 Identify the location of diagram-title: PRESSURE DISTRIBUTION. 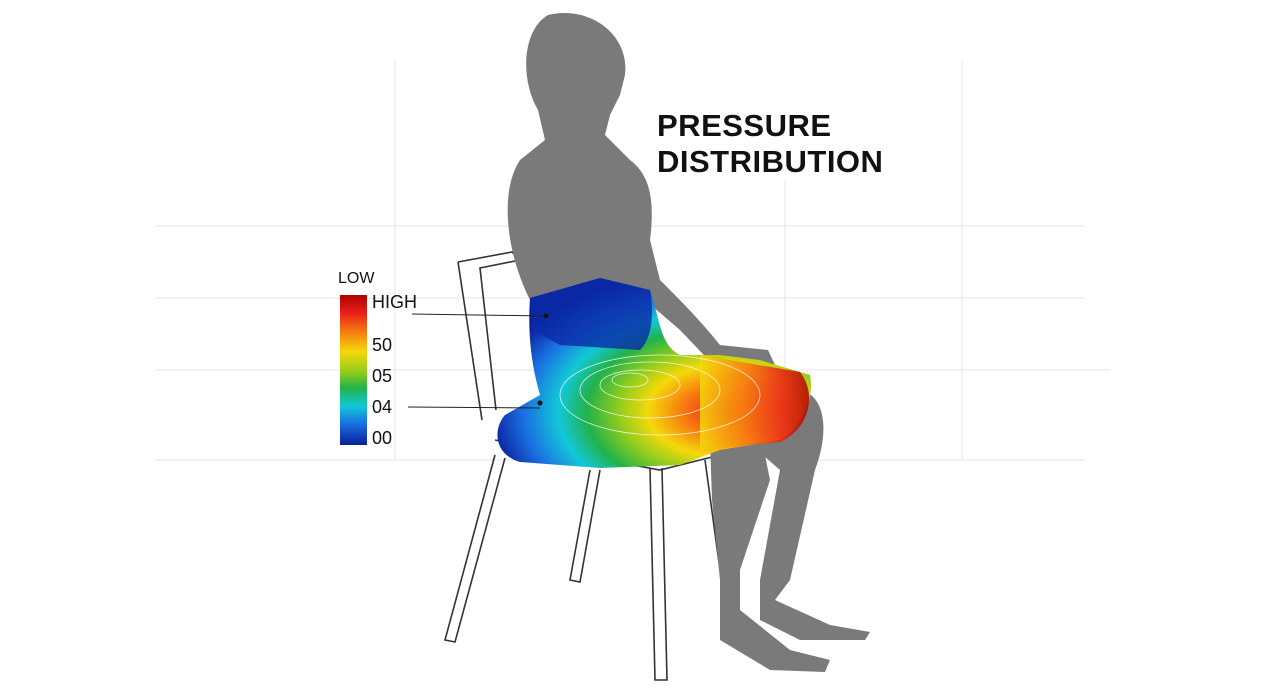
(770, 143).